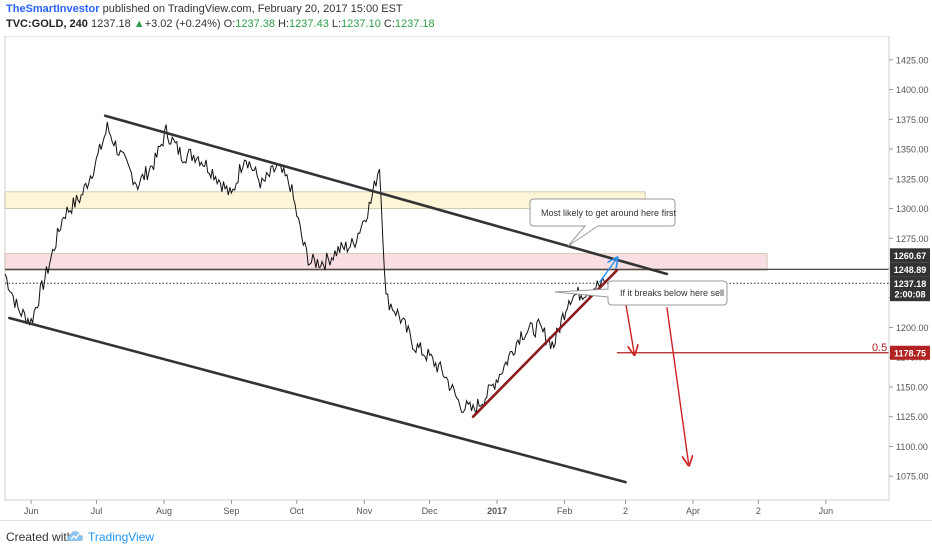 This screenshot has width=932, height=551. I want to click on y-tick-label-10: 1325.00, so click(912, 179).